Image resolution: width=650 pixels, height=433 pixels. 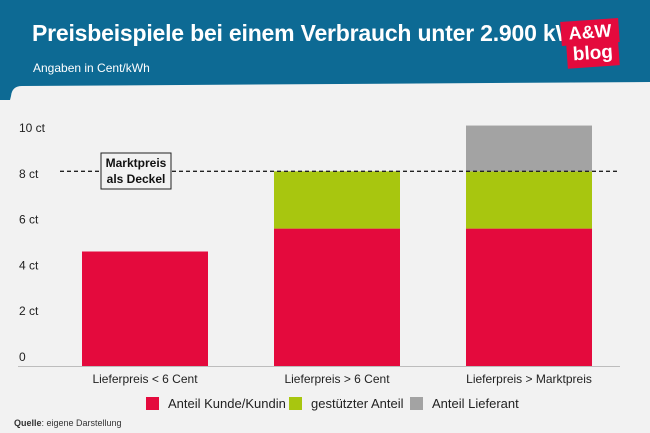 I want to click on legend-item: Anteil Lieferant, so click(x=464, y=403).